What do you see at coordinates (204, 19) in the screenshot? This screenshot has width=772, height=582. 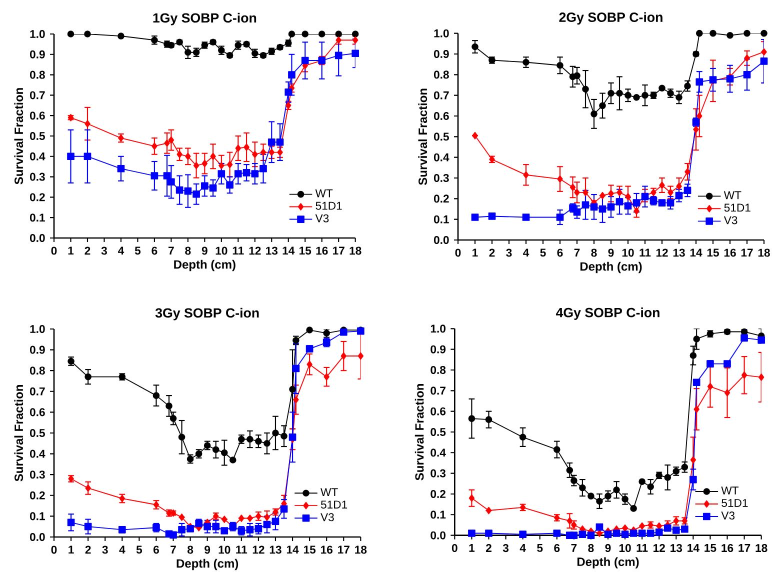 I see `chart-title: 1Gy SOBP C-ion` at bounding box center [204, 19].